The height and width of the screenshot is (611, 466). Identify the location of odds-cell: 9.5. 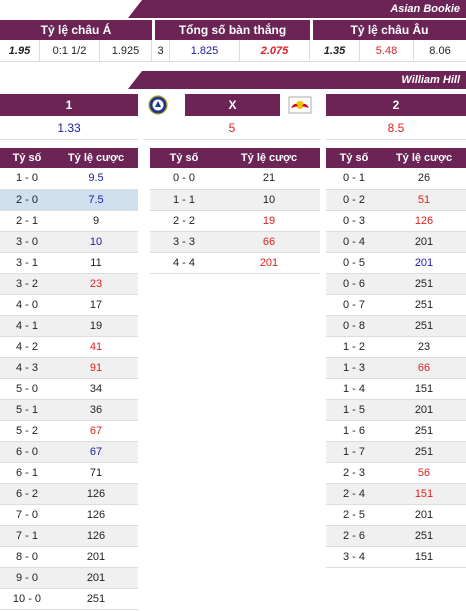
(96, 179).